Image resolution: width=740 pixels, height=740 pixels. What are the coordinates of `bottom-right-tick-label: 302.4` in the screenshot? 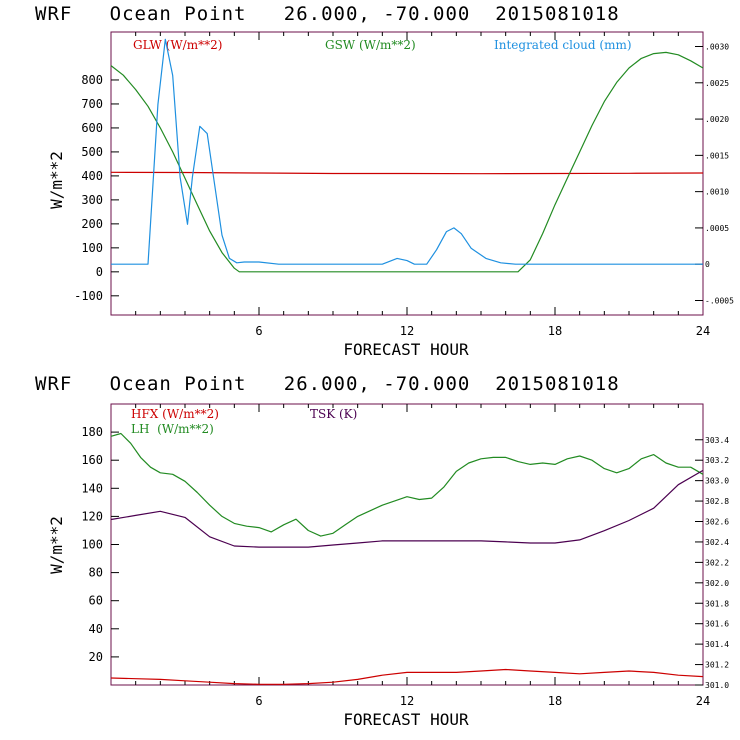 It's located at (717, 542).